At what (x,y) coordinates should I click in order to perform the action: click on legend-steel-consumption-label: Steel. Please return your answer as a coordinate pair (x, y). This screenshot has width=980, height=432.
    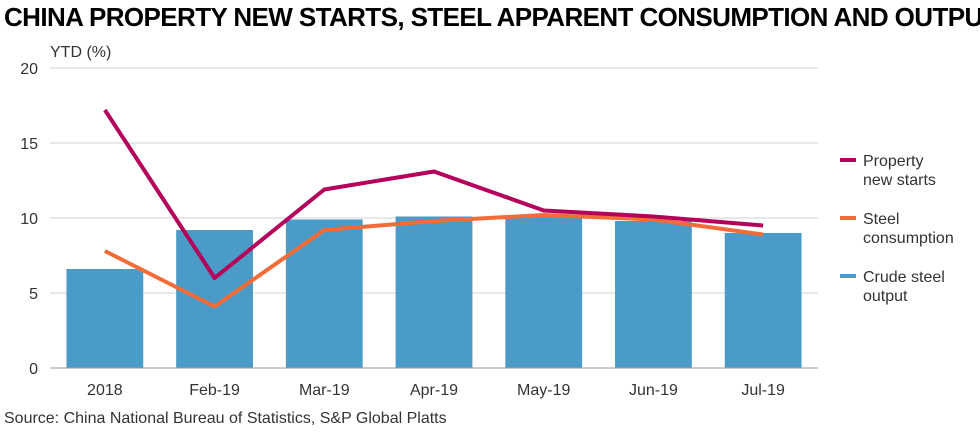
    Looking at the image, I should click on (881, 219).